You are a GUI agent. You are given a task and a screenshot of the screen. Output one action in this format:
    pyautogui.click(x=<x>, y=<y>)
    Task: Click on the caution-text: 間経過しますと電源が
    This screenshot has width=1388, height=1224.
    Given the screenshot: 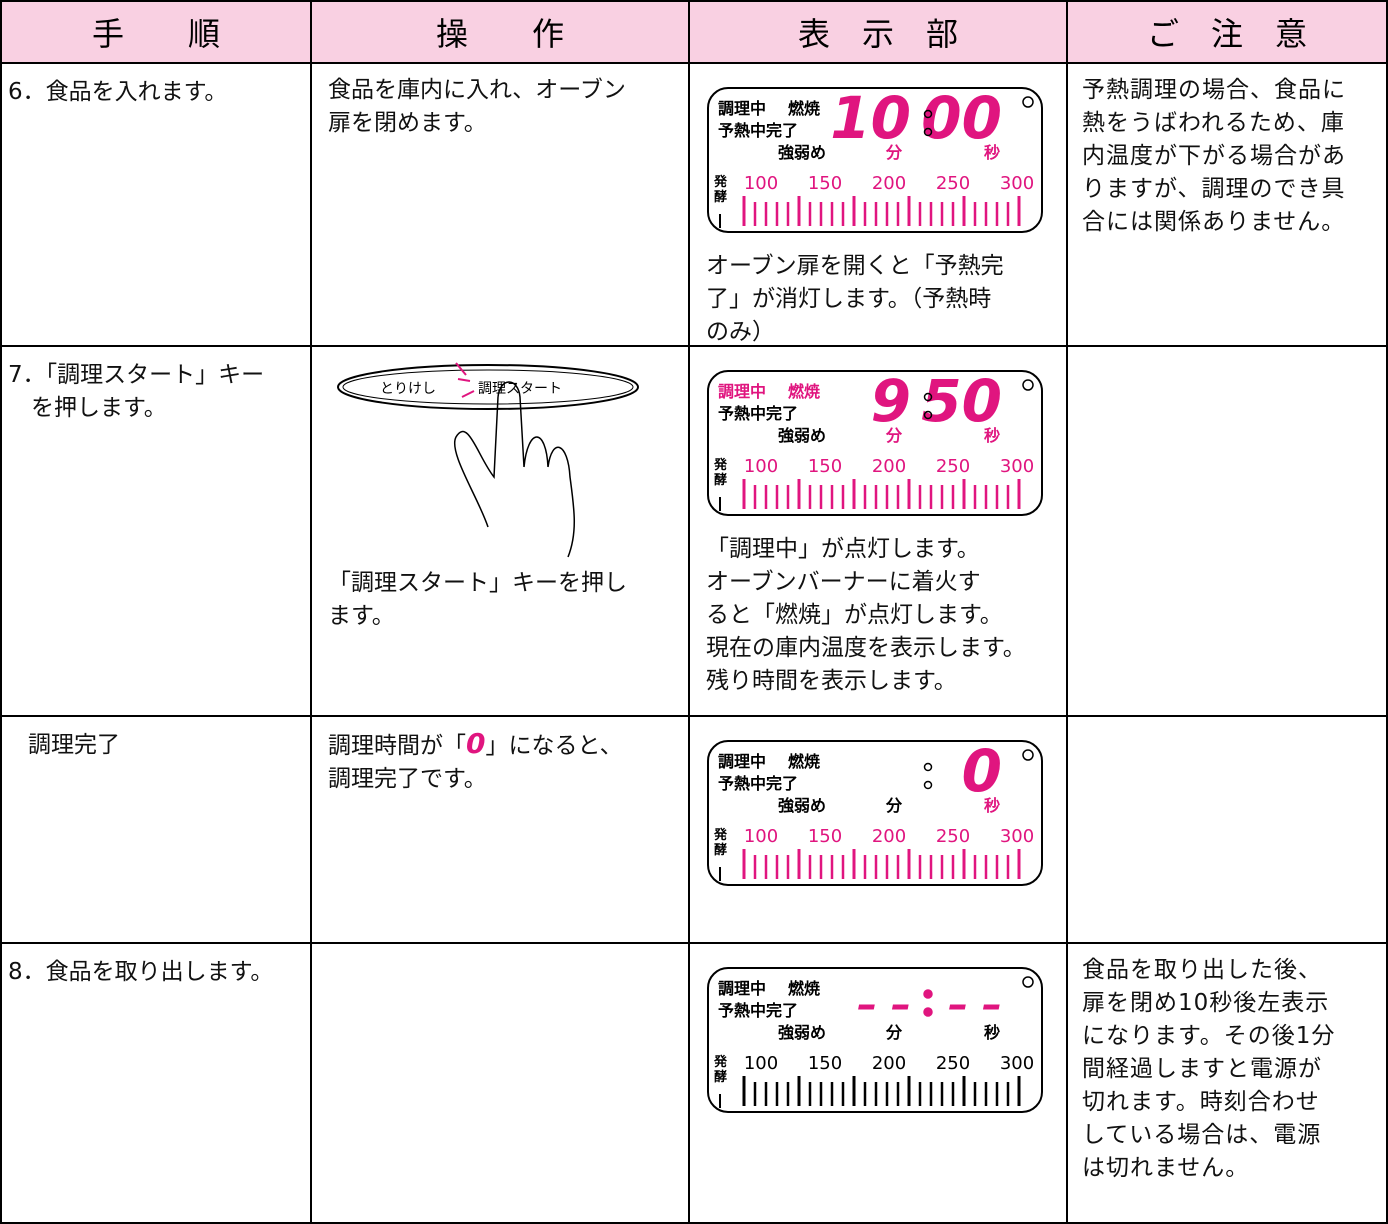 What is the action you would take?
    pyautogui.click(x=1202, y=1069)
    